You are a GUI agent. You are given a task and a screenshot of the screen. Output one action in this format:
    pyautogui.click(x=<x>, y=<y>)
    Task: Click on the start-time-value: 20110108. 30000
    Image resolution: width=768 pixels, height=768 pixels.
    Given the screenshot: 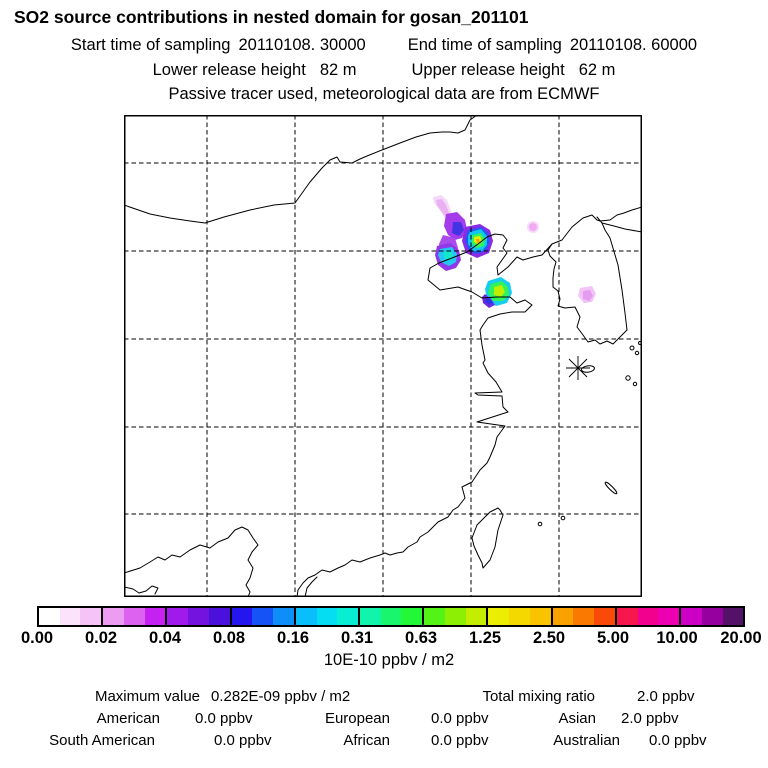 What is the action you would take?
    pyautogui.click(x=302, y=45)
    